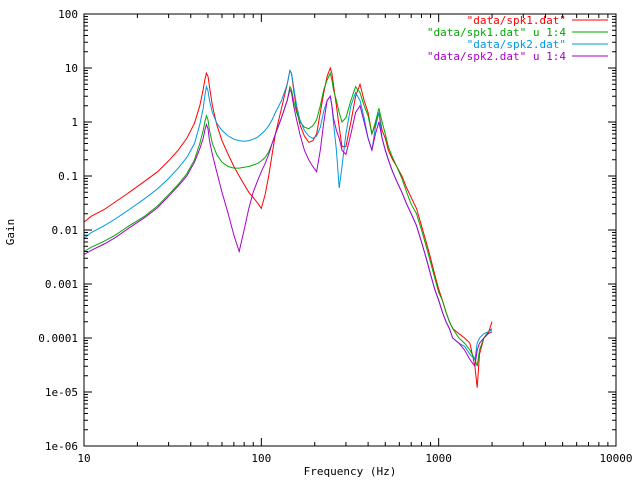  I want to click on legend-label-2: "data/spk1.dat" u 1:4, so click(496, 32).